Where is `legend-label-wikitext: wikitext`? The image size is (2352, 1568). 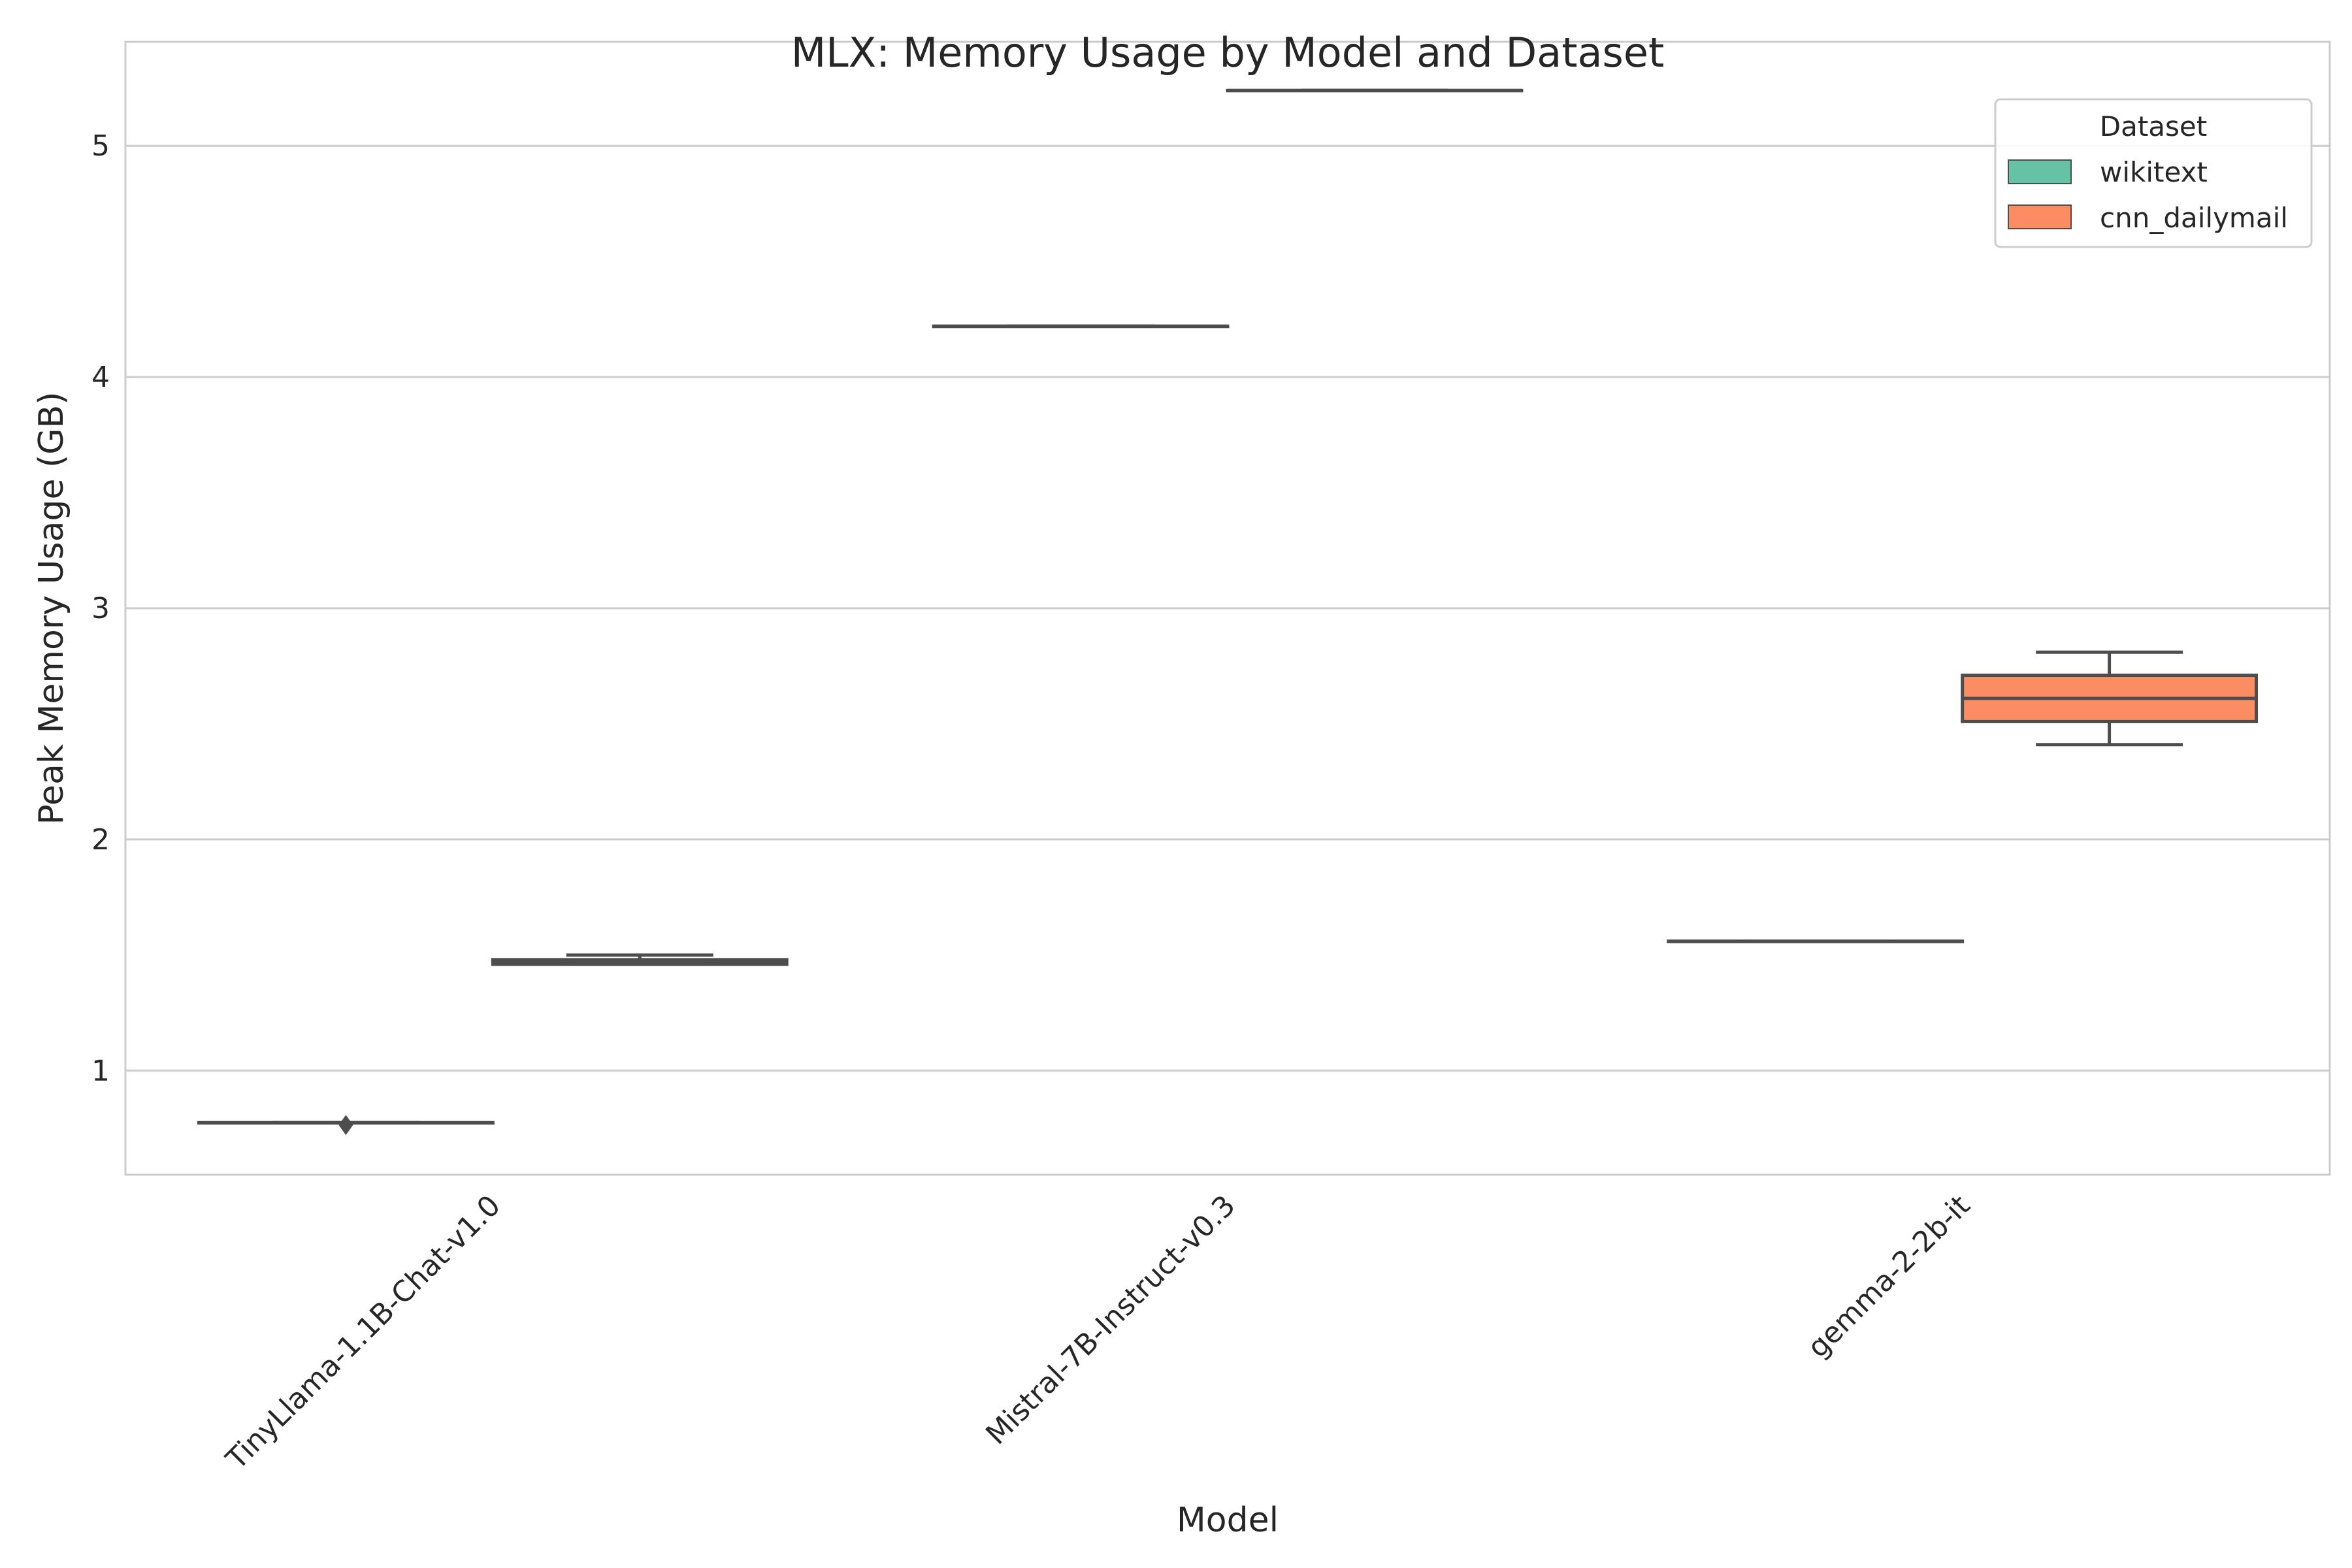 legend-label-wikitext: wikitext is located at coordinates (2154, 172).